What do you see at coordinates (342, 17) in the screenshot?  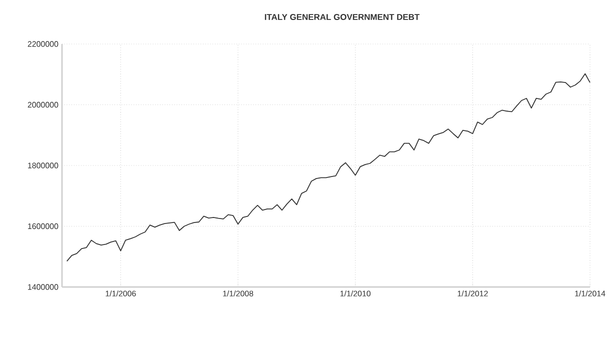 I see `chart-title: ITALY GENERAL GOVERNMENT DEBT` at bounding box center [342, 17].